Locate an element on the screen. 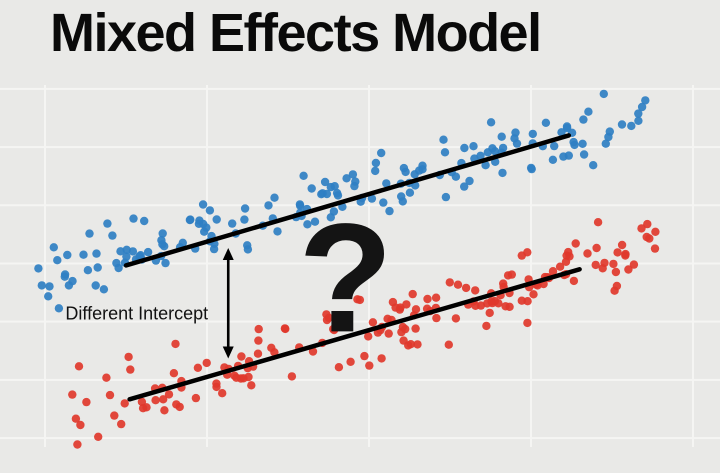  arrow-head-down is located at coordinates (228, 352).